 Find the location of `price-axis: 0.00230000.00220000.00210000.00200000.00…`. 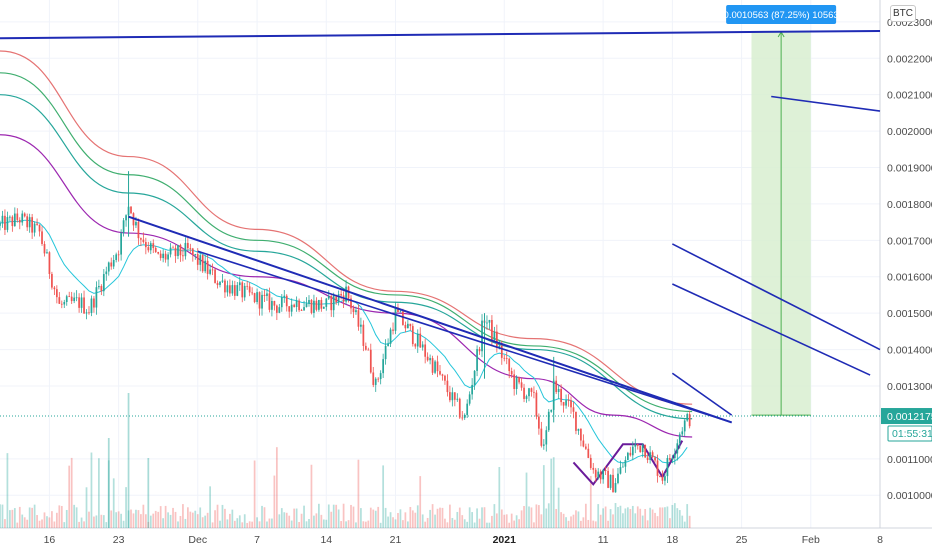

price-axis: 0.00230000.00220000.00210000.00200000.00… is located at coordinates (906, 259).